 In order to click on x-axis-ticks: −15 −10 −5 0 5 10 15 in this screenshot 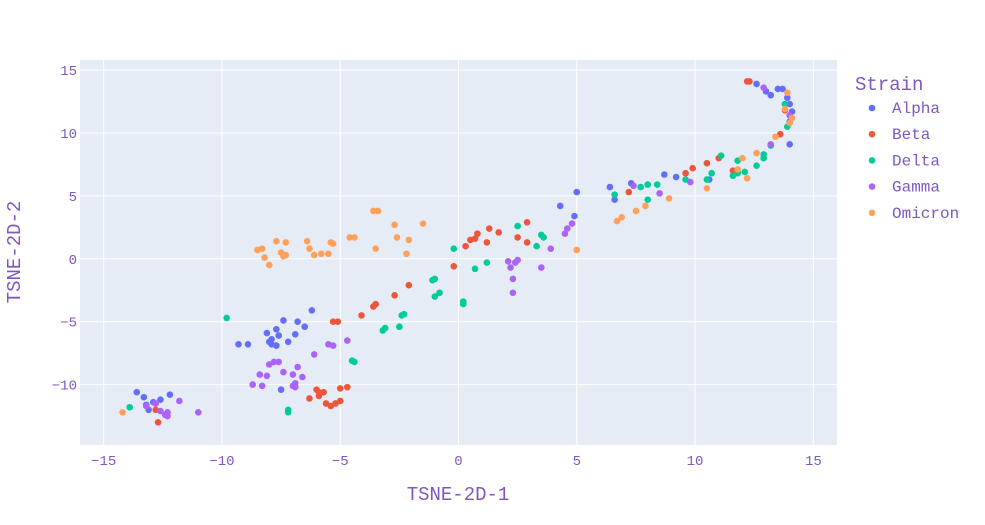, I will do `click(456, 462)`.